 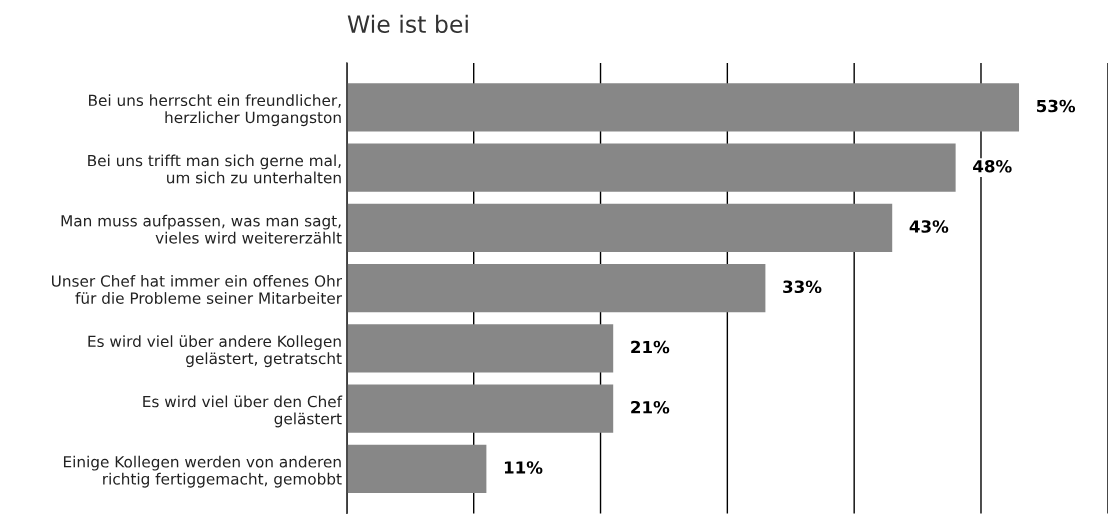 What do you see at coordinates (802, 287) in the screenshot?
I see `data-label: 33%` at bounding box center [802, 287].